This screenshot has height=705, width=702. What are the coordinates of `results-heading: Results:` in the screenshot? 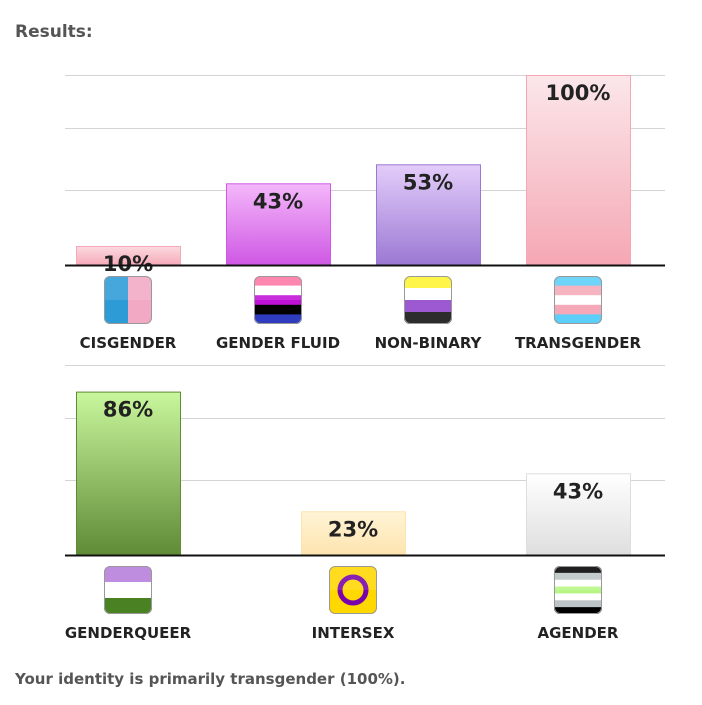 It's located at (54, 32).